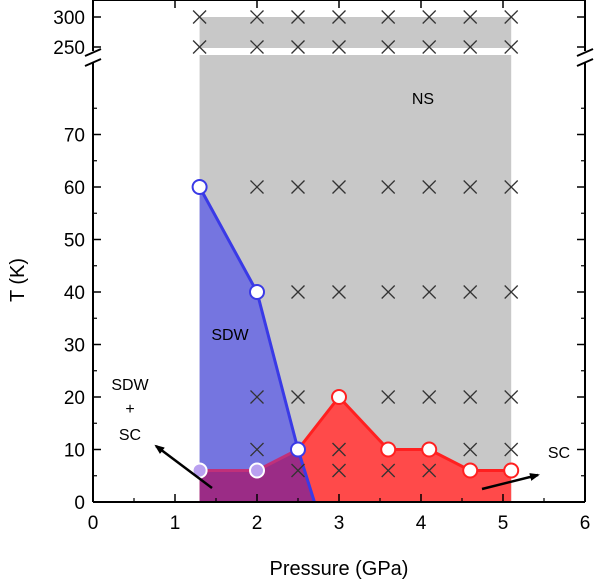 The height and width of the screenshot is (584, 594). I want to click on region-sdw, so click(257, 344).